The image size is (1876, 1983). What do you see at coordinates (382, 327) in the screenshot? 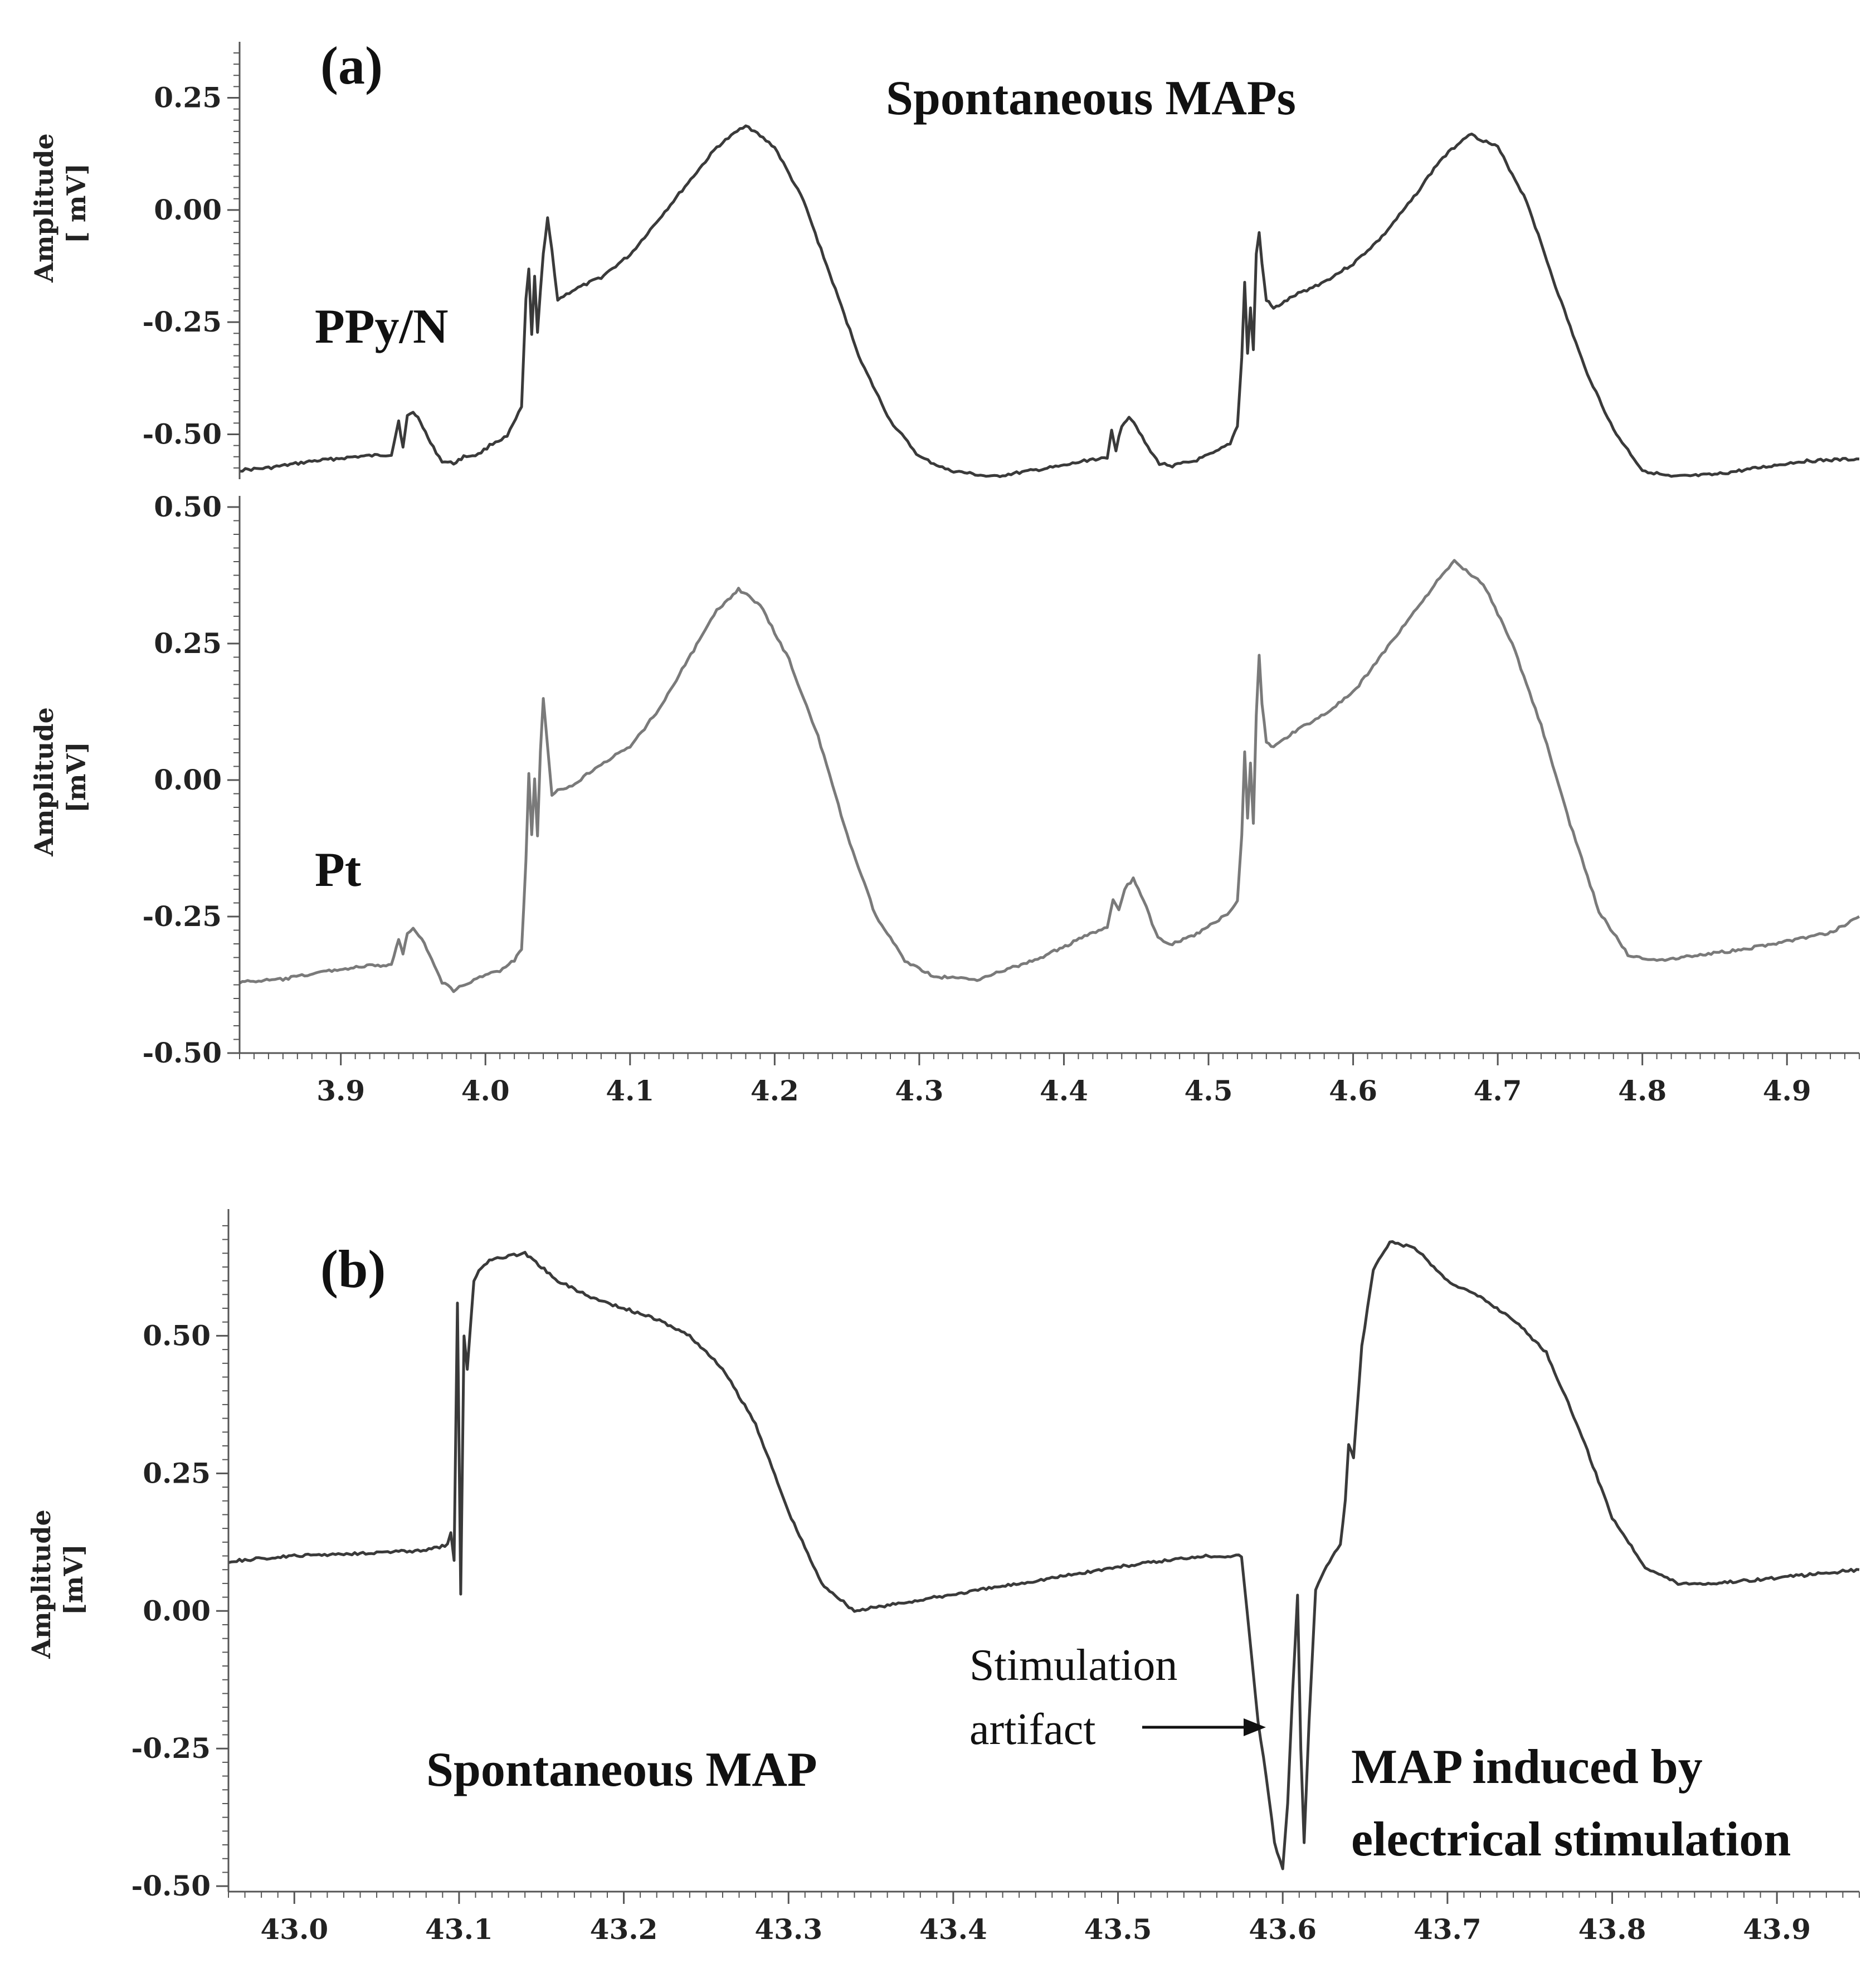
I see `trace-label-ppyn: PPy/N` at bounding box center [382, 327].